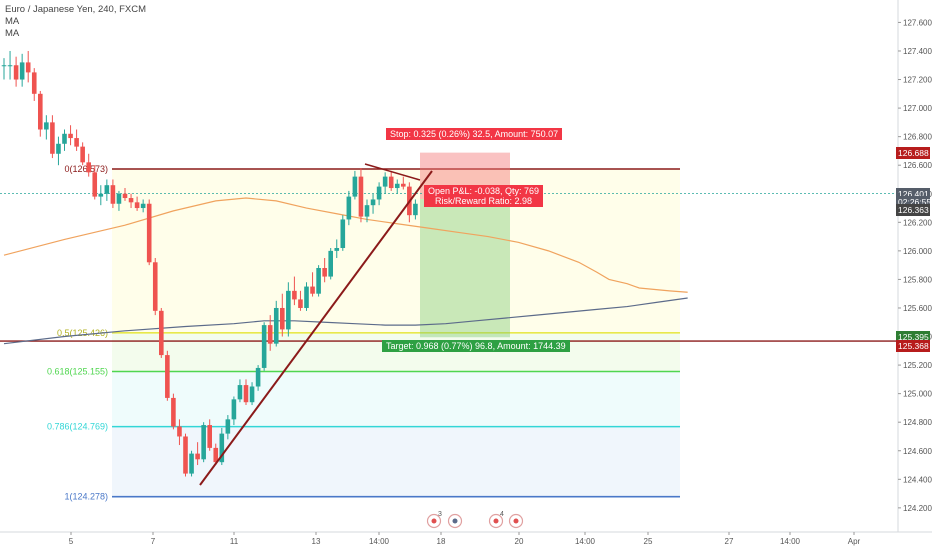 This screenshot has width=932, height=550. What do you see at coordinates (76, 9) in the screenshot?
I see `chart-title: Euro / Japanese Yen, 240, FXCM` at bounding box center [76, 9].